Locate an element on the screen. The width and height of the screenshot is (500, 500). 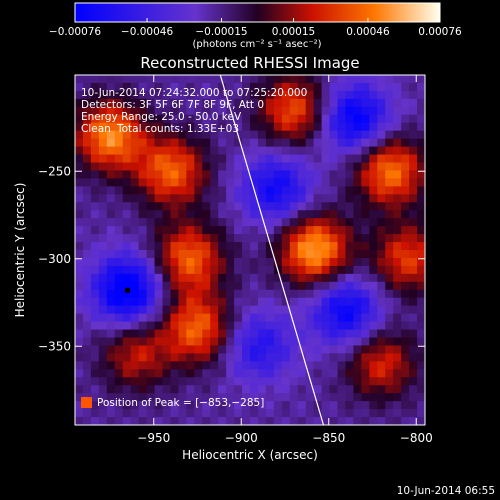
peak-point is located at coordinates (127, 290).